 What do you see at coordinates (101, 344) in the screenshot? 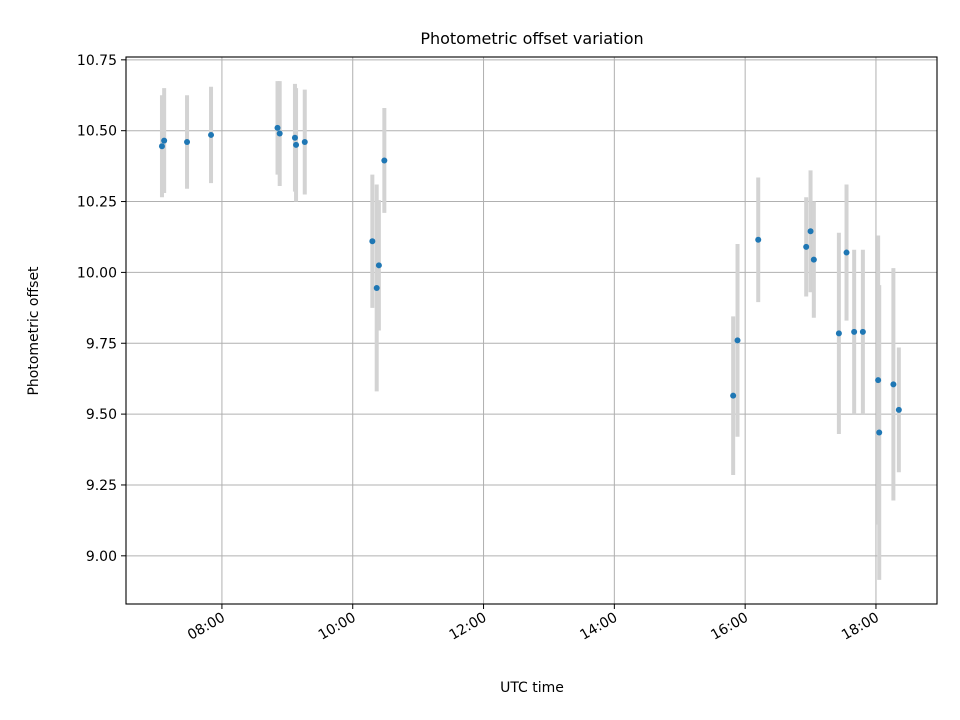
I see `y-tick-label: 9.75` at bounding box center [101, 344].